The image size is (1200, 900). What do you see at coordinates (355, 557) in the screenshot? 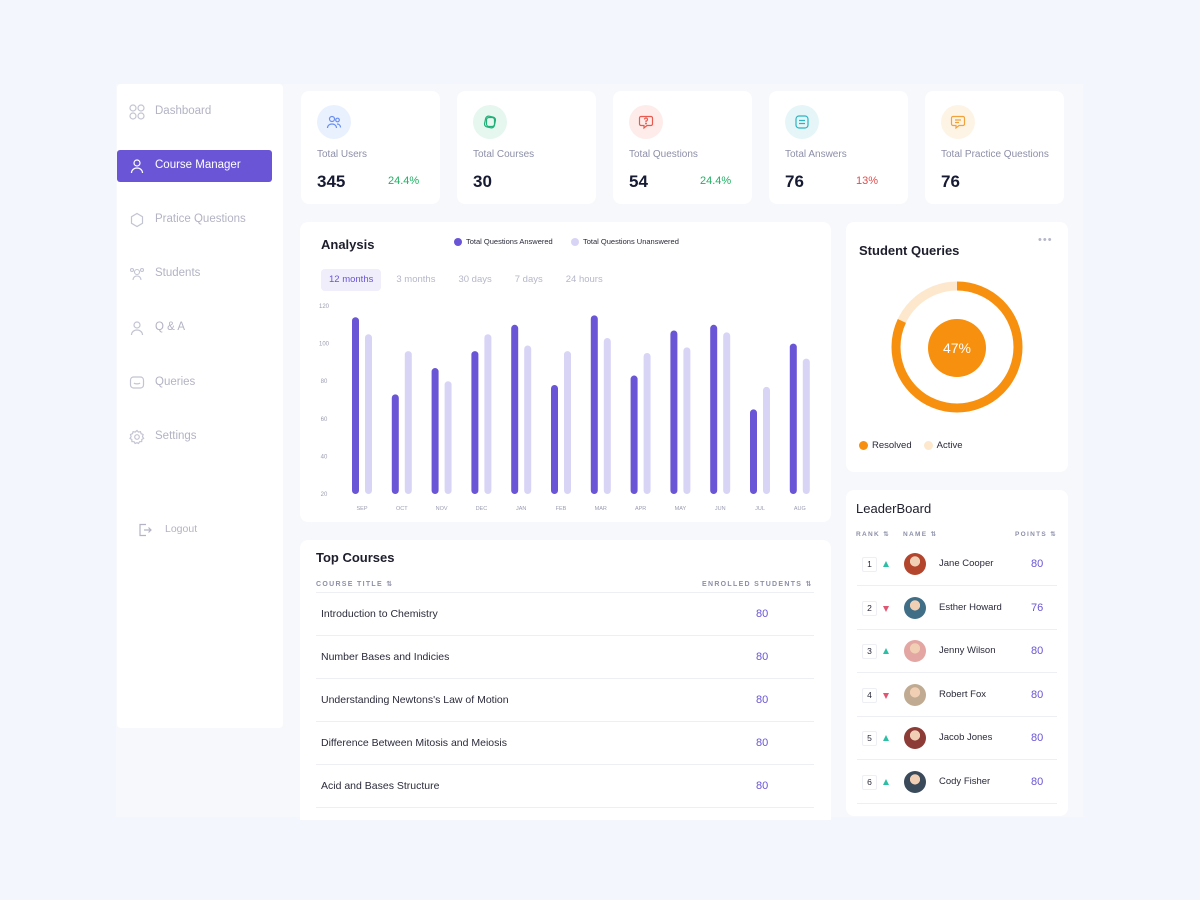
I see `courses-title: Top Courses` at bounding box center [355, 557].